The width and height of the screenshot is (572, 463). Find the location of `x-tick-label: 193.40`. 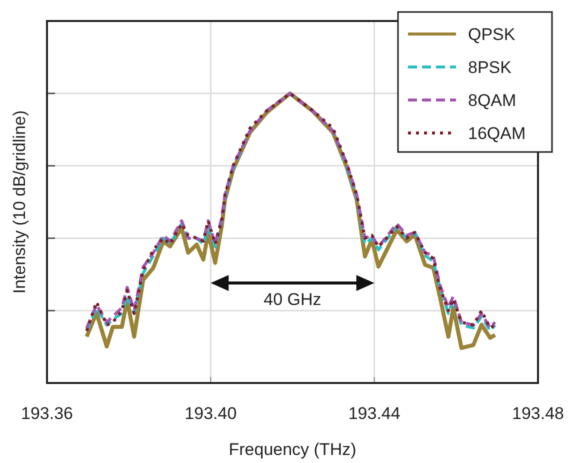

x-tick-label: 193.40 is located at coordinates (210, 414).